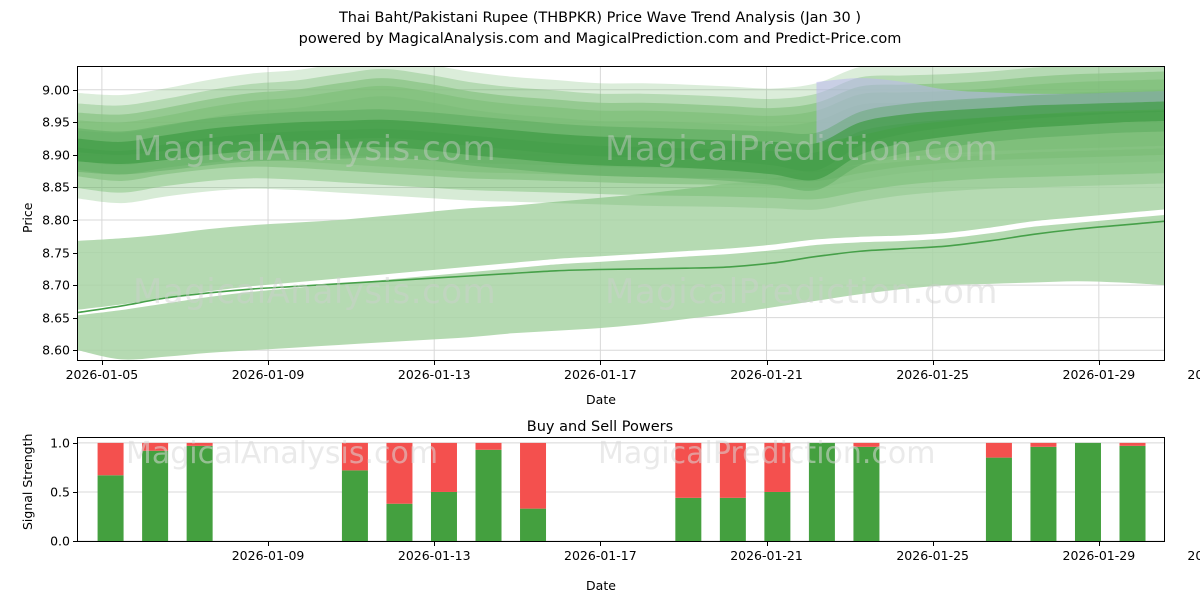 This screenshot has height=600, width=1200. I want to click on bars-x-tick-label: 2026-01-25, so click(932, 555).